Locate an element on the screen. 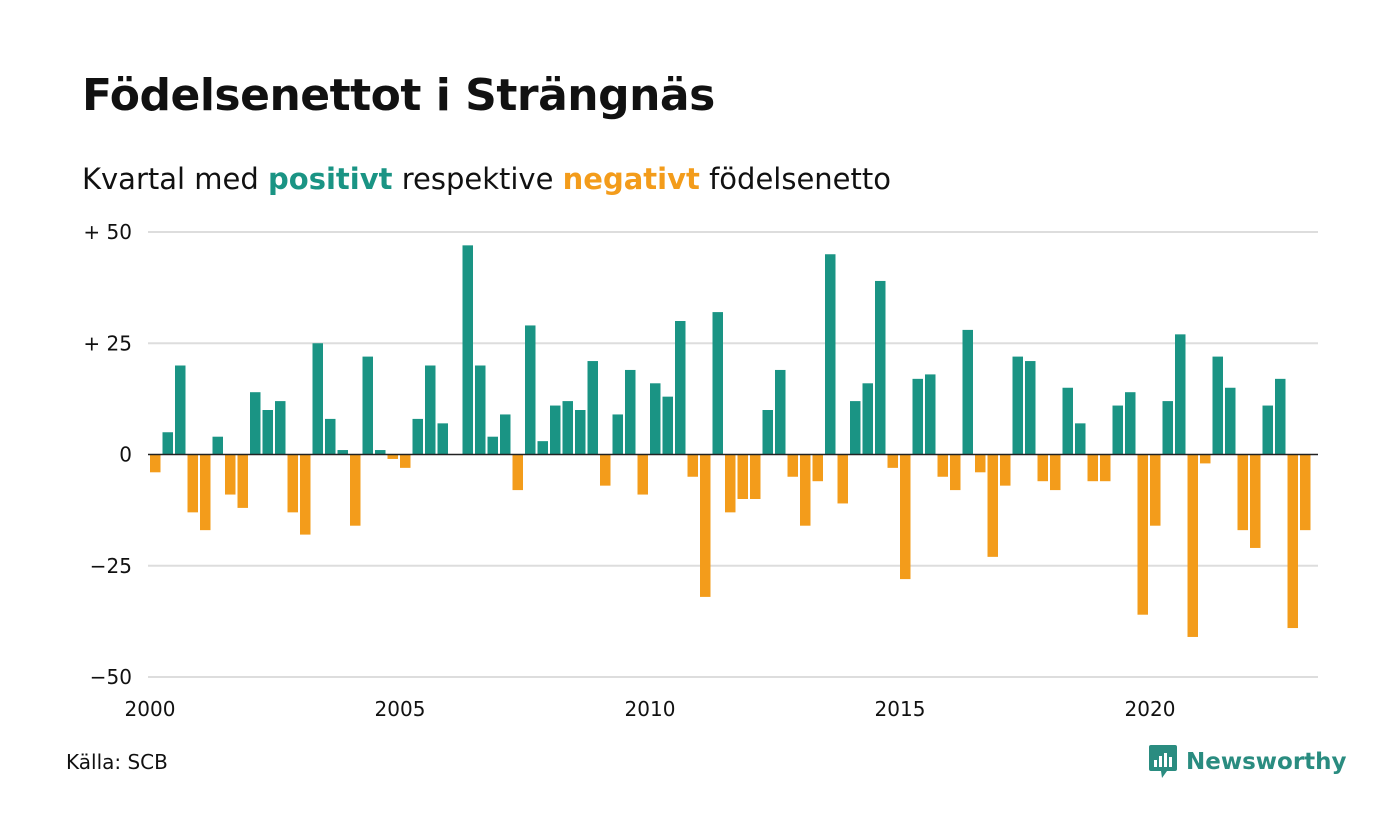 This screenshot has height=840, width=1400. y-tick-label: −50 is located at coordinates (111, 677).